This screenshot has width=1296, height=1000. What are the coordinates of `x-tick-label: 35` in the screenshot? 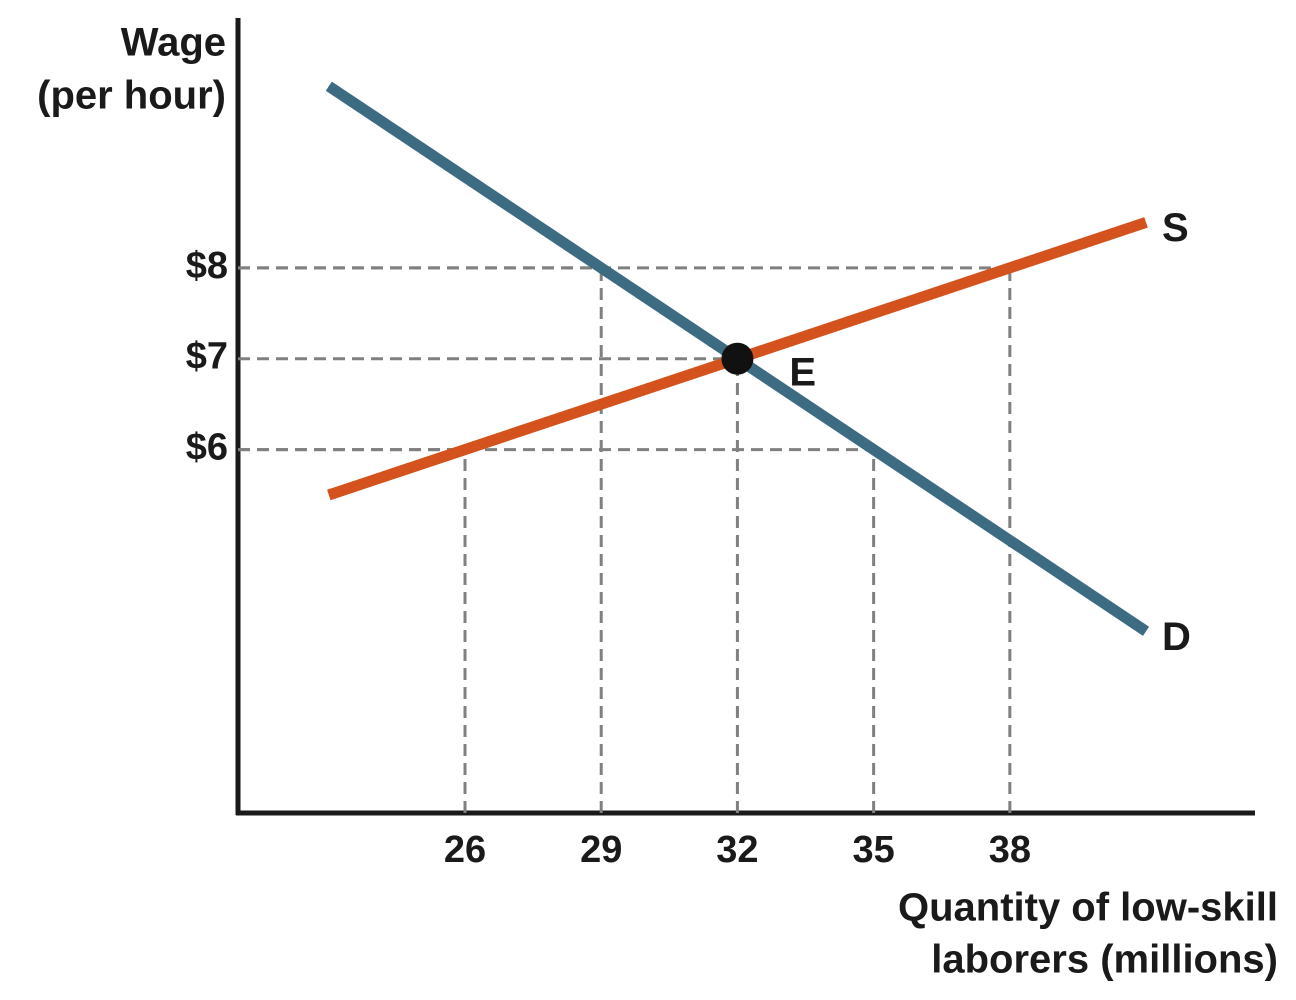 It's located at (873, 850).